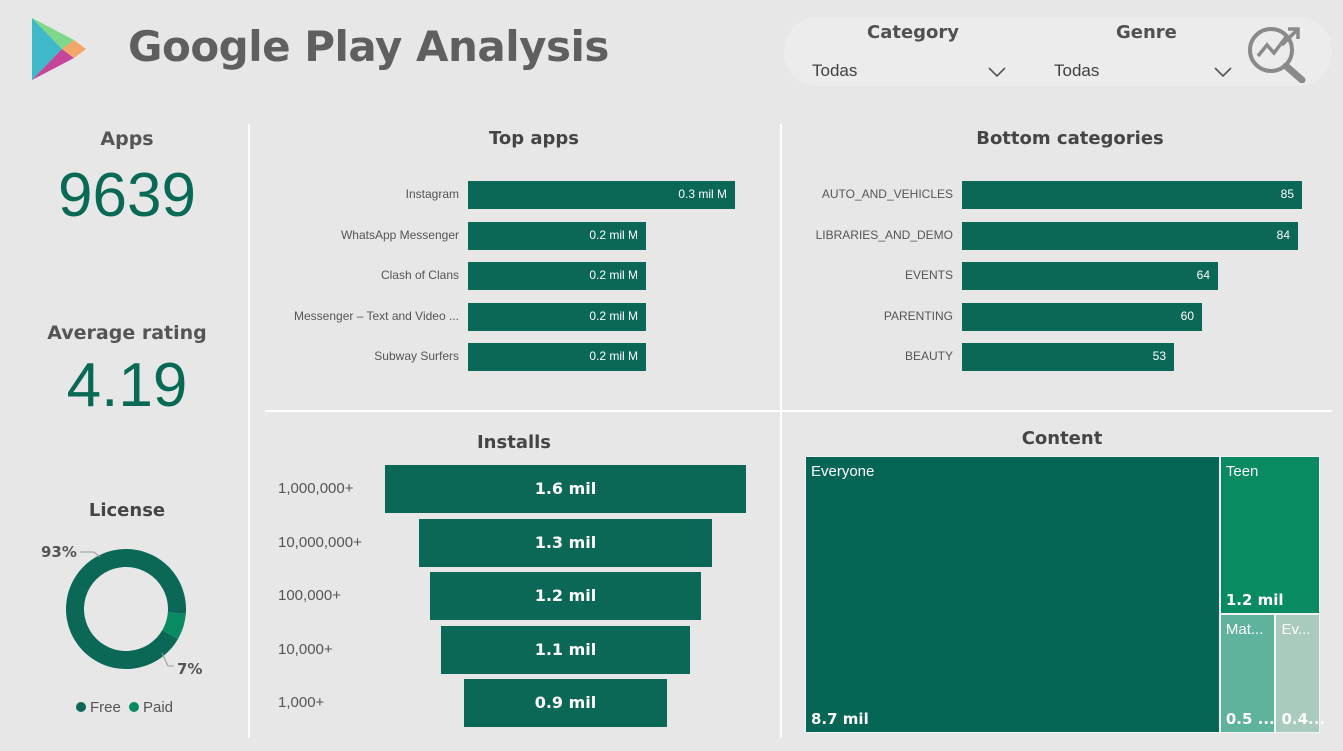 This screenshot has height=751, width=1343. I want to click on bottom-category-label: PARENTING, so click(918, 315).